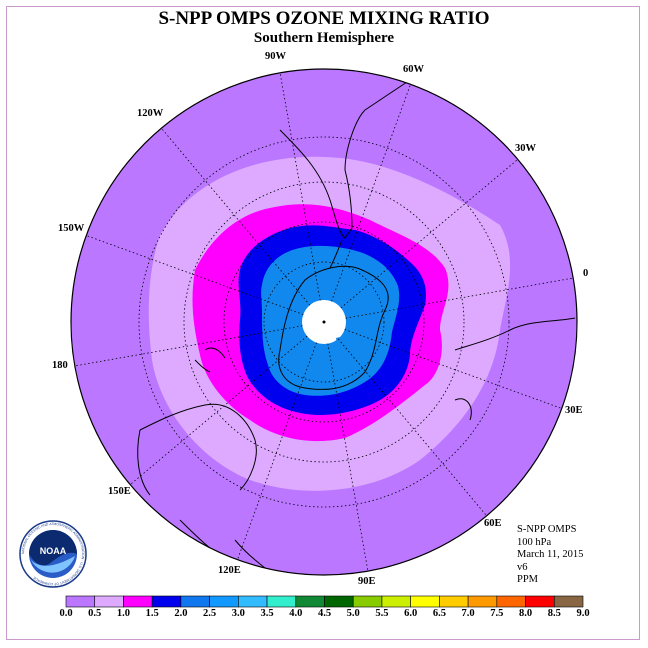 The width and height of the screenshot is (648, 648). Describe the element at coordinates (439, 613) in the screenshot. I see `colorbar-tick-label: 6.5` at that location.